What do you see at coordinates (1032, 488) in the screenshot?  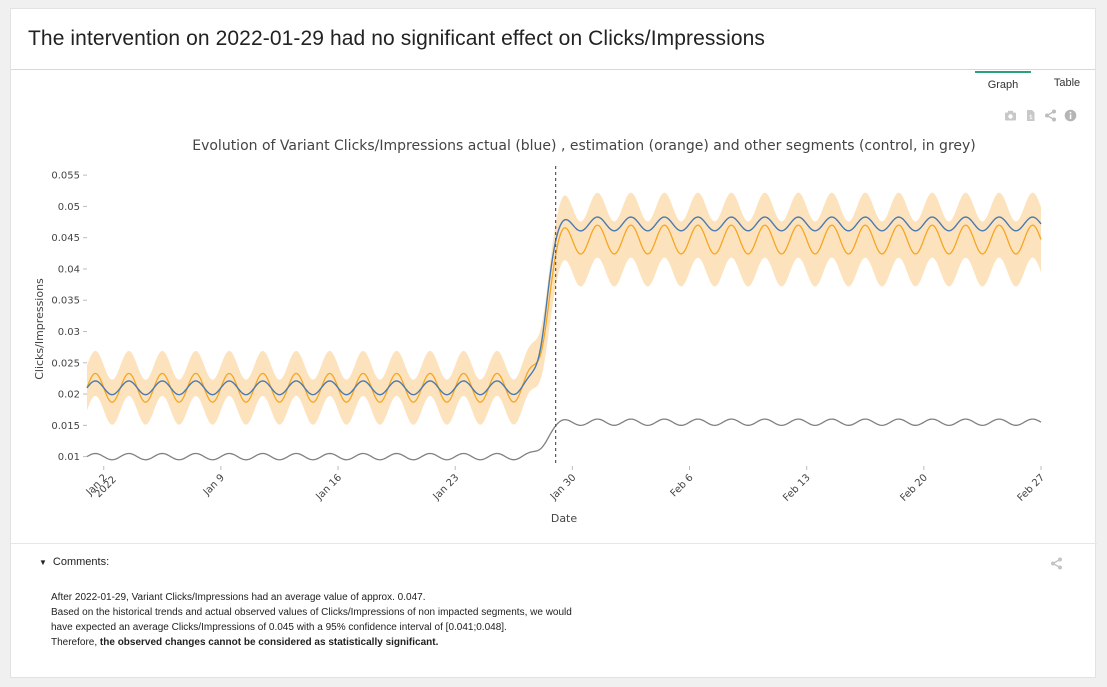 I see `x-tick-label: Feb 27` at bounding box center [1032, 488].